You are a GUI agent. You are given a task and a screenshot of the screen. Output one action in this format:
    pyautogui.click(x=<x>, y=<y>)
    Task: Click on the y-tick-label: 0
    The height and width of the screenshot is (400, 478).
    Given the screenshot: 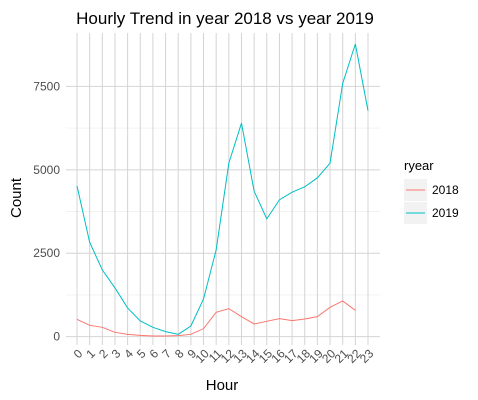 What is the action you would take?
    pyautogui.click(x=56, y=337)
    